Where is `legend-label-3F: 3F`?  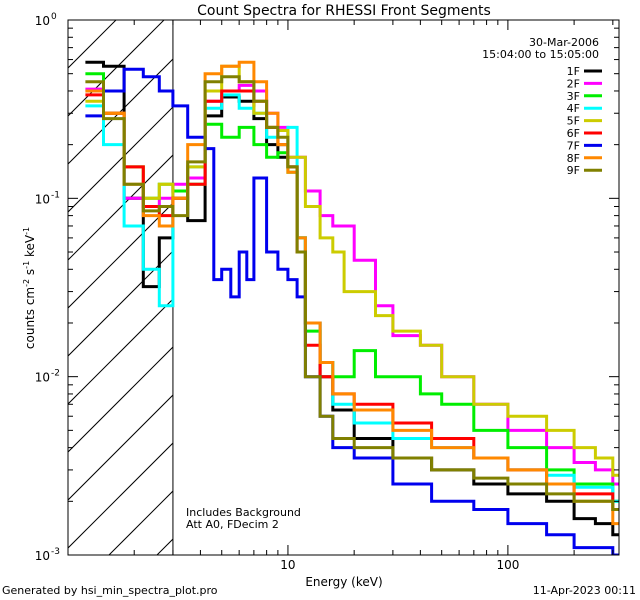
legend-label-3F: 3F is located at coordinates (573, 96).